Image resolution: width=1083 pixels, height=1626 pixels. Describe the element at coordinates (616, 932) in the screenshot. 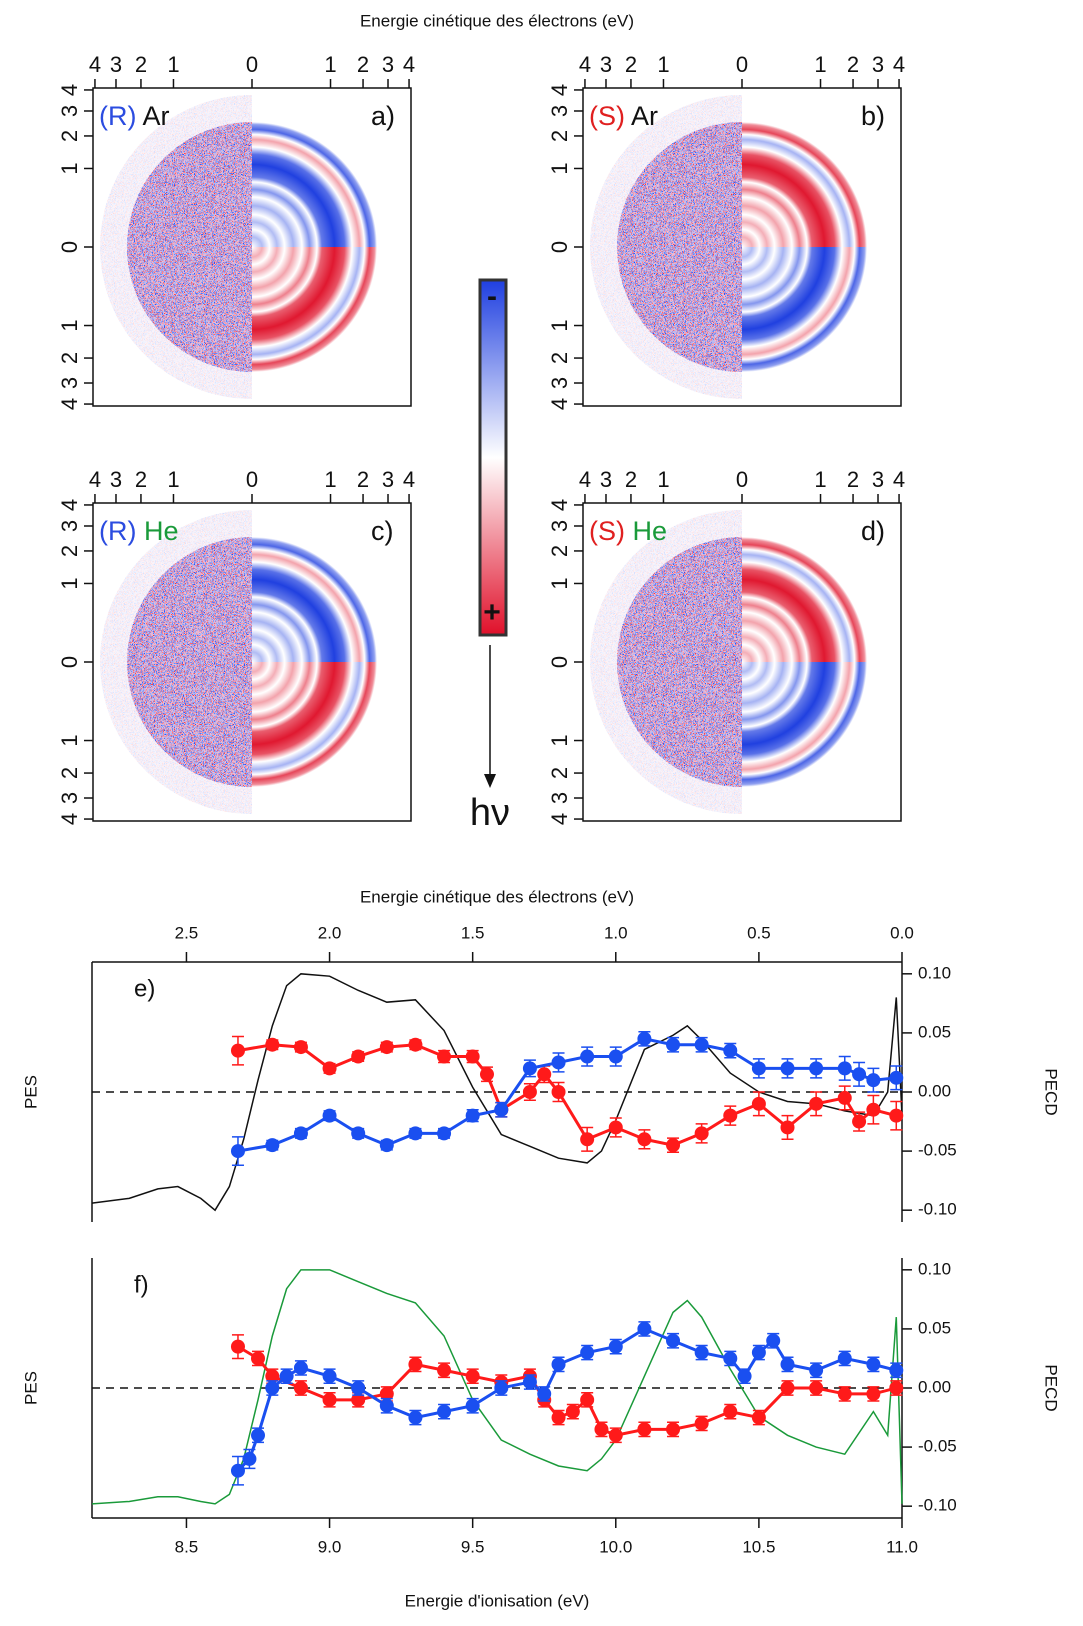

I see `top-x-tick-label: 1.0` at that location.